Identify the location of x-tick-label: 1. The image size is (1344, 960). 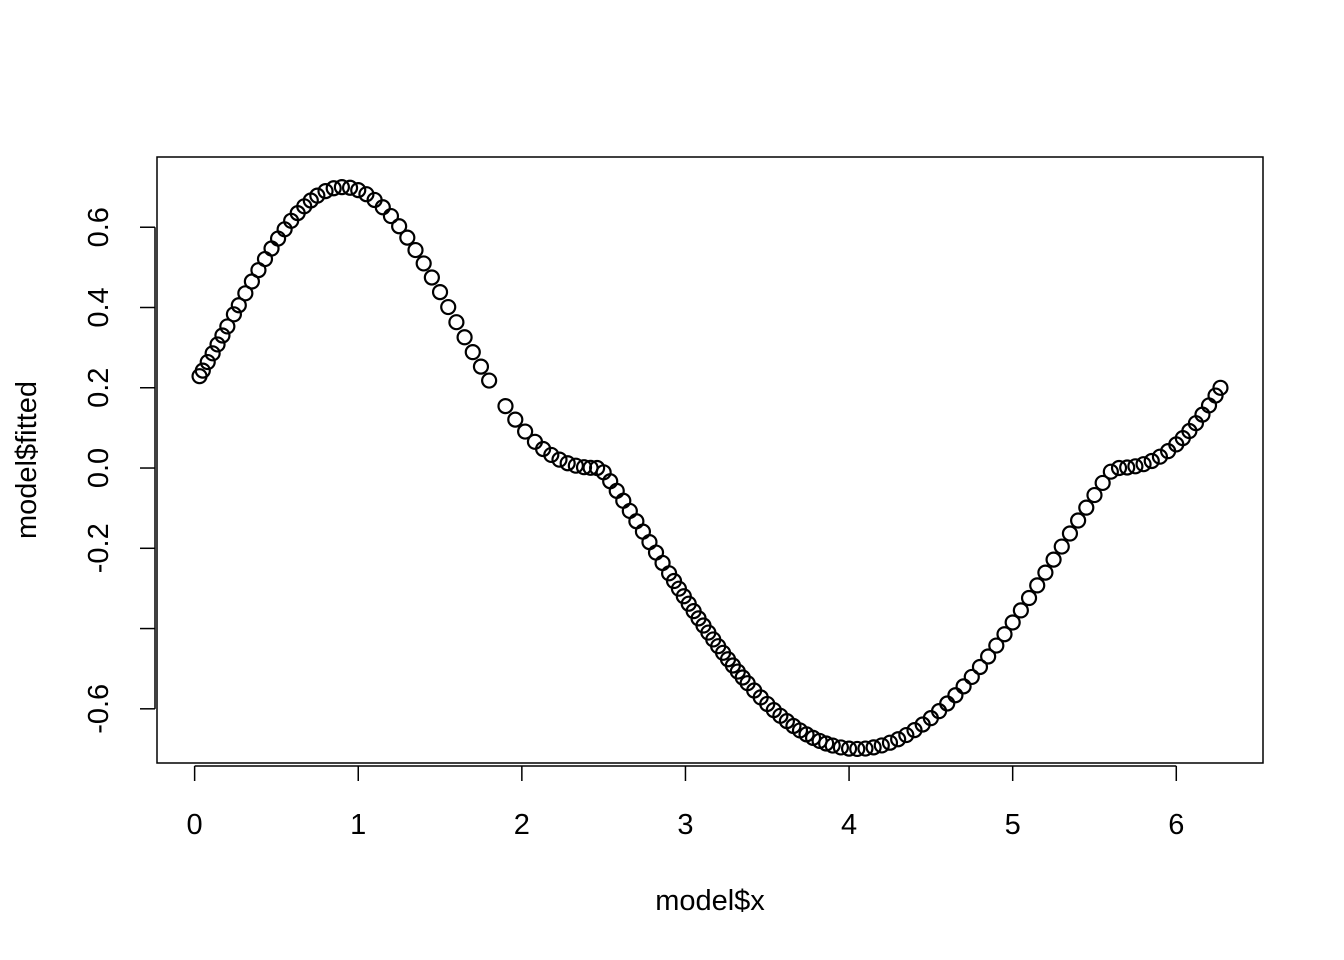
(358, 825).